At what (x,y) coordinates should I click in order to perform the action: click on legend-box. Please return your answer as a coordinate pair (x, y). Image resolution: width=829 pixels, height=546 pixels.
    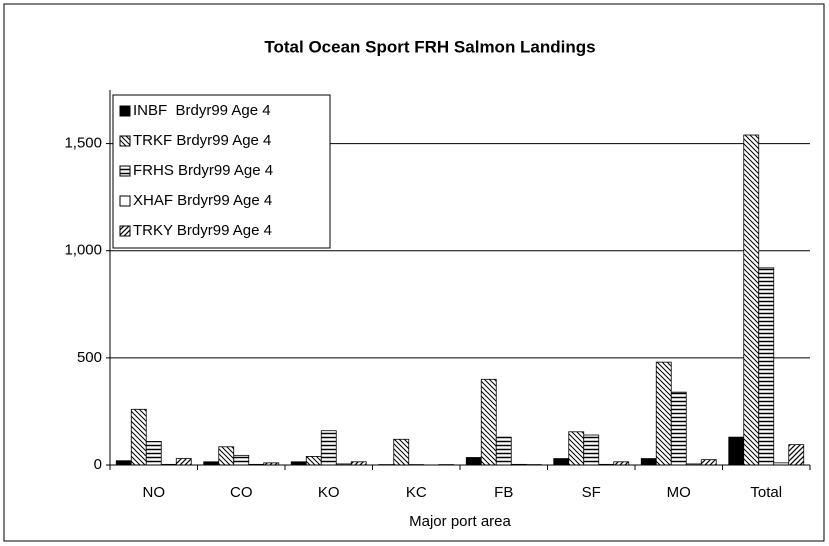
    Looking at the image, I should click on (221, 171).